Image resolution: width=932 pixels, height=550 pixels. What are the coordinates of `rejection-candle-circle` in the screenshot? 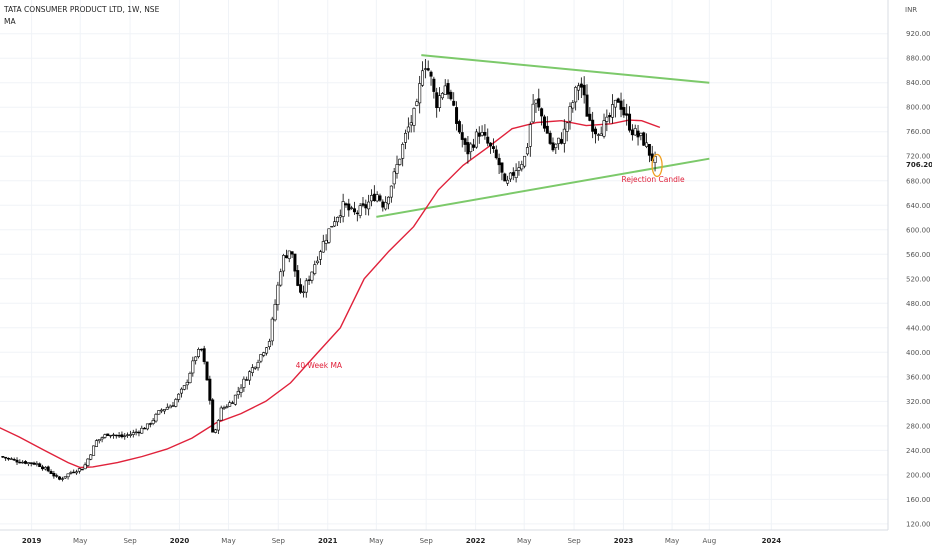 It's located at (657, 165).